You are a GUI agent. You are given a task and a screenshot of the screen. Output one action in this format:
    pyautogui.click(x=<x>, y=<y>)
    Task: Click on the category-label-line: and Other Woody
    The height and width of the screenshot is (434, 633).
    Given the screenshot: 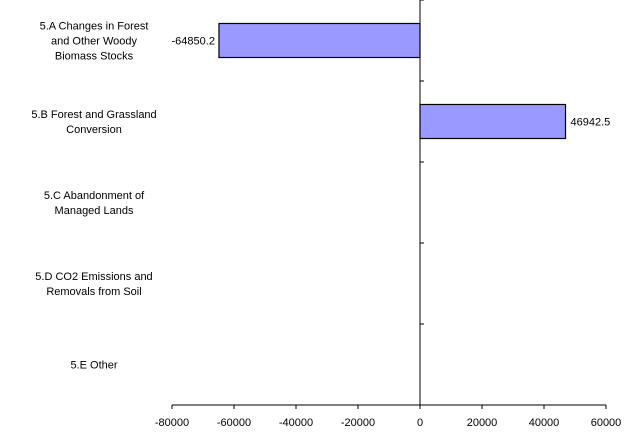 What is the action you would take?
    pyautogui.click(x=94, y=42)
    